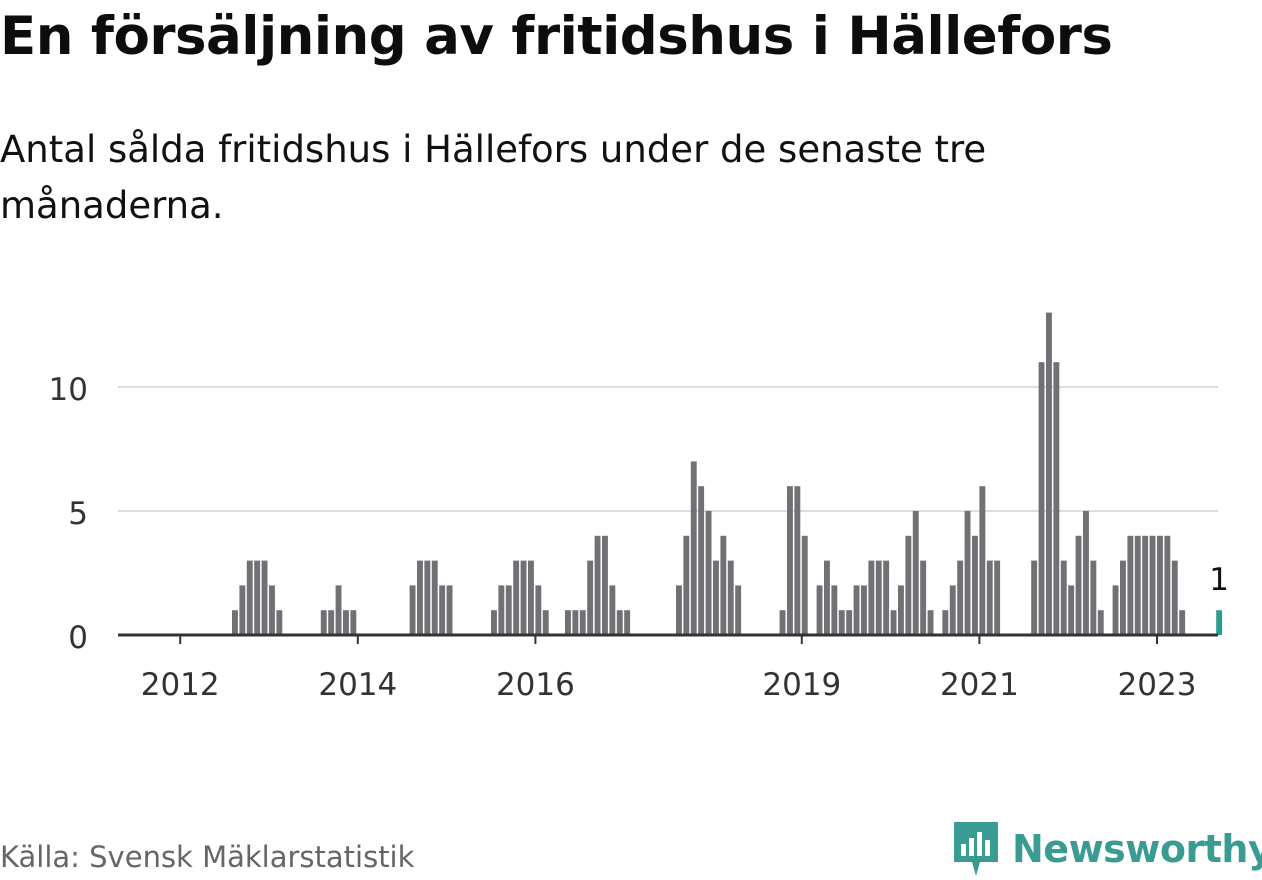 The image size is (1262, 880). What do you see at coordinates (180, 685) in the screenshot?
I see `x-tick-label: 2012` at bounding box center [180, 685].